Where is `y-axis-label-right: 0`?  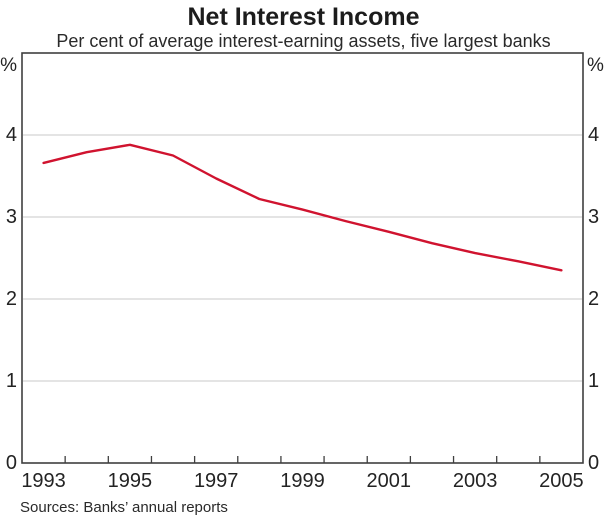 y-axis-label-right: 0 is located at coordinates (594, 463).